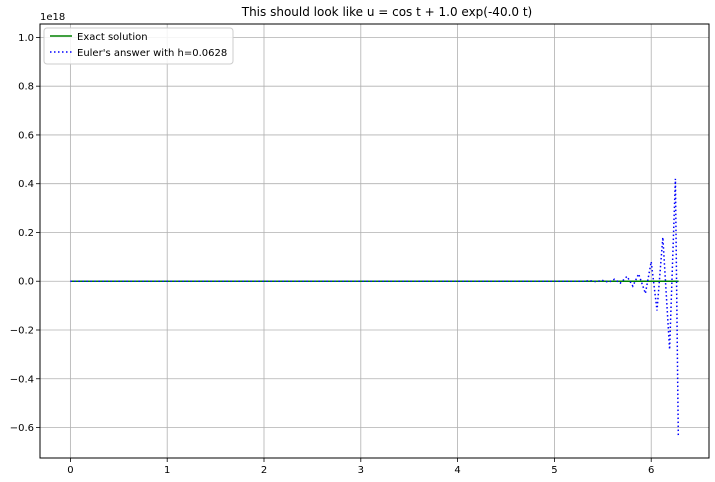 Image resolution: width=715 pixels, height=482 pixels. Describe the element at coordinates (554, 470) in the screenshot. I see `x-tick-label: 5` at that location.